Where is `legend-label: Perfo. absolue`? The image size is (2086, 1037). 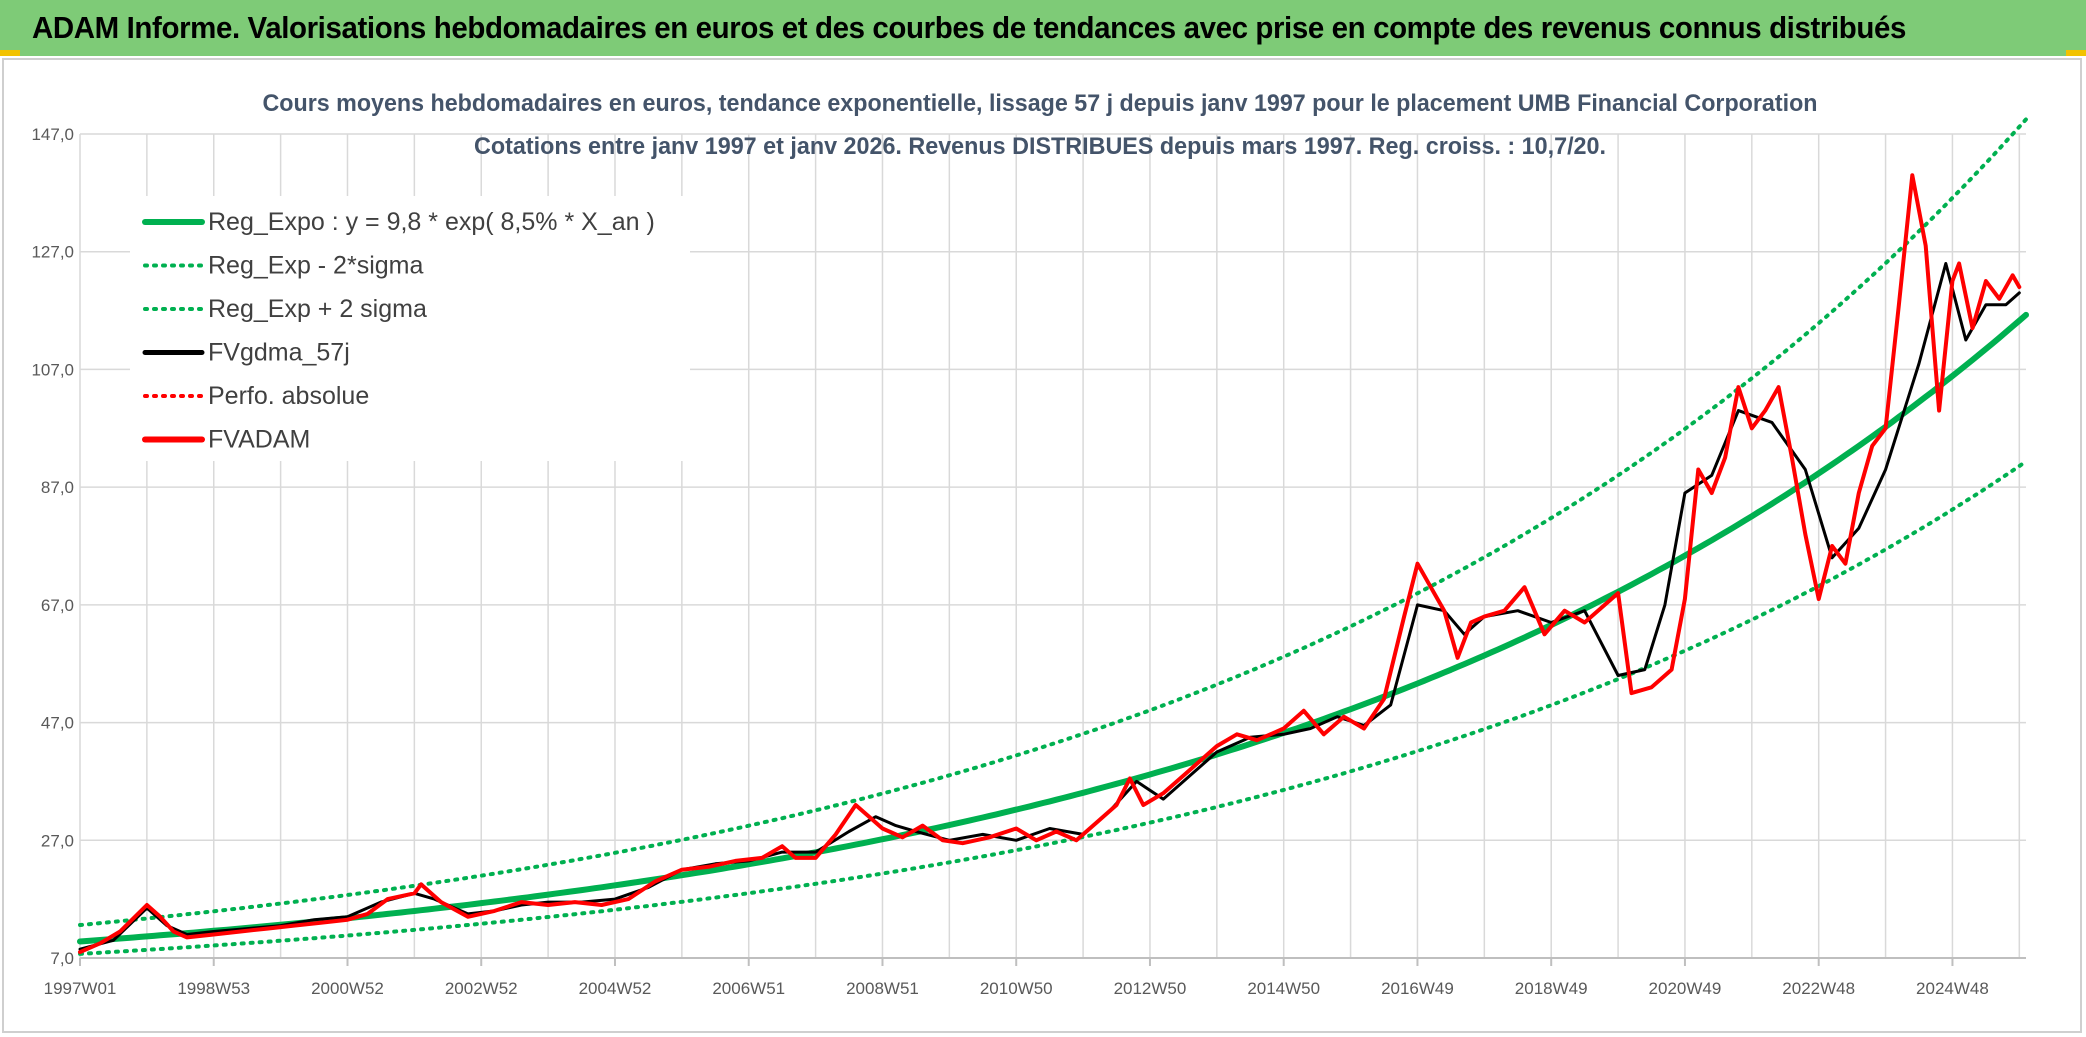
legend-label: Perfo. absolue is located at coordinates (288, 396).